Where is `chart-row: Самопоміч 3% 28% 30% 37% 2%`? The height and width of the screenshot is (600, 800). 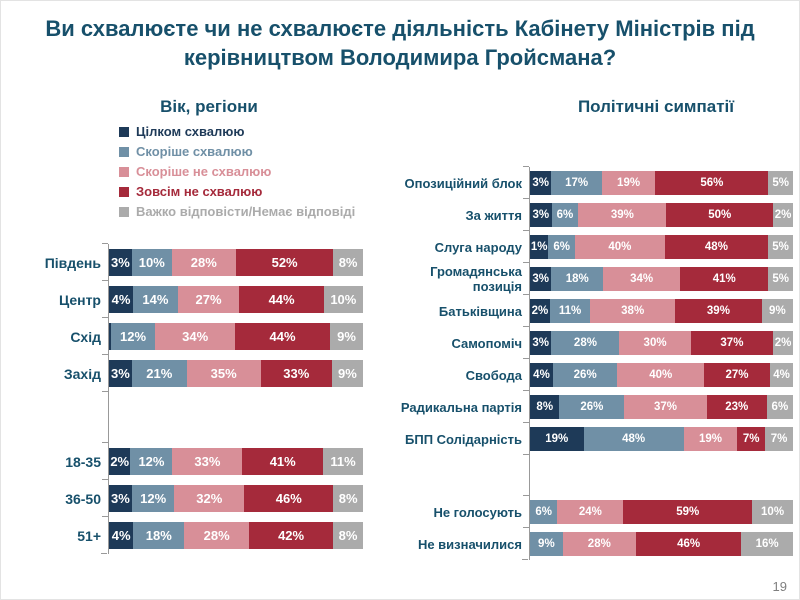 chart-row: Самопоміч 3% 28% 30% 37% 2% is located at coordinates (586, 342).